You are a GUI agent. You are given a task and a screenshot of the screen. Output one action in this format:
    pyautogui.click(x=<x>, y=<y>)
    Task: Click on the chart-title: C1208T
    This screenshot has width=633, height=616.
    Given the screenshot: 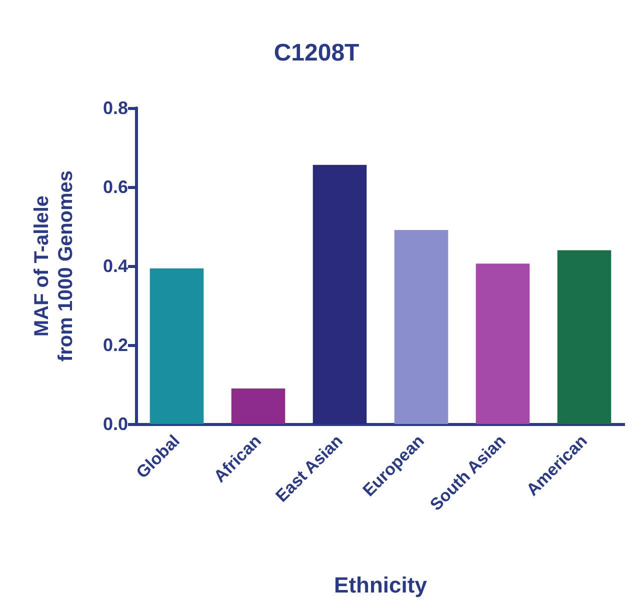 What is the action you would take?
    pyautogui.click(x=317, y=53)
    